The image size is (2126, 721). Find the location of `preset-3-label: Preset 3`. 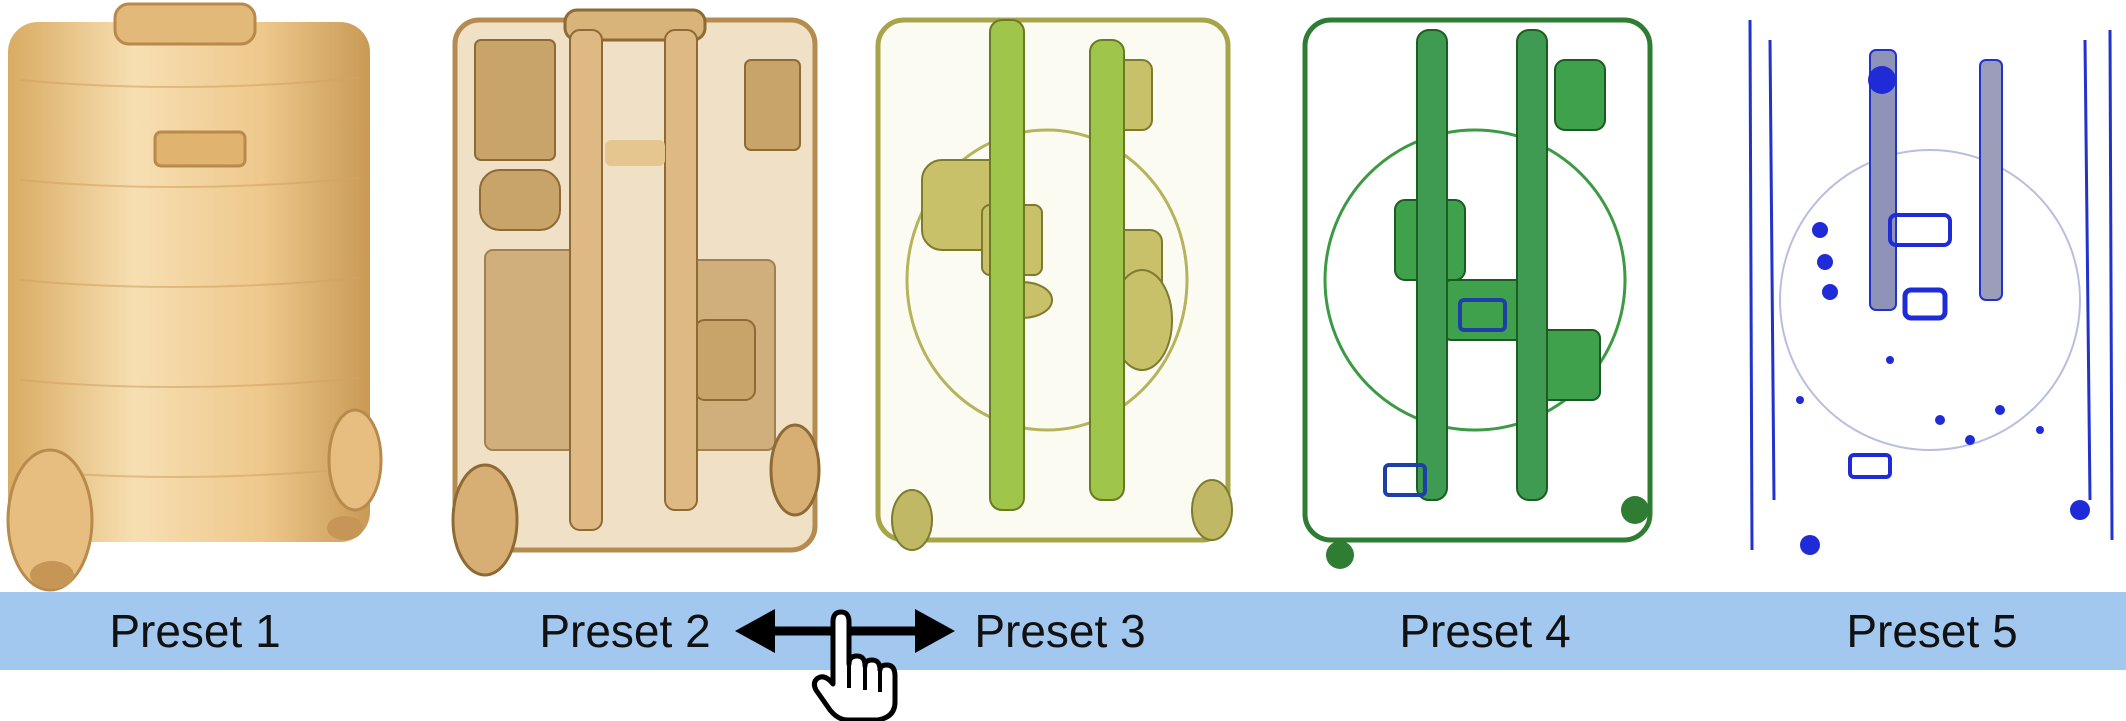

preset-3-label: Preset 3 is located at coordinates (1060, 631).